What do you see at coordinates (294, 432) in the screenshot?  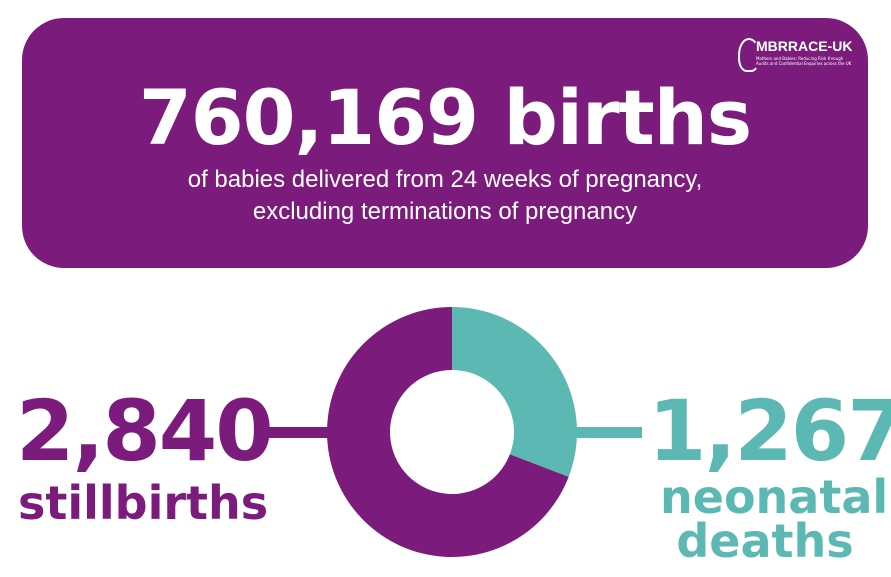 I see `stillbirths-connector` at bounding box center [294, 432].